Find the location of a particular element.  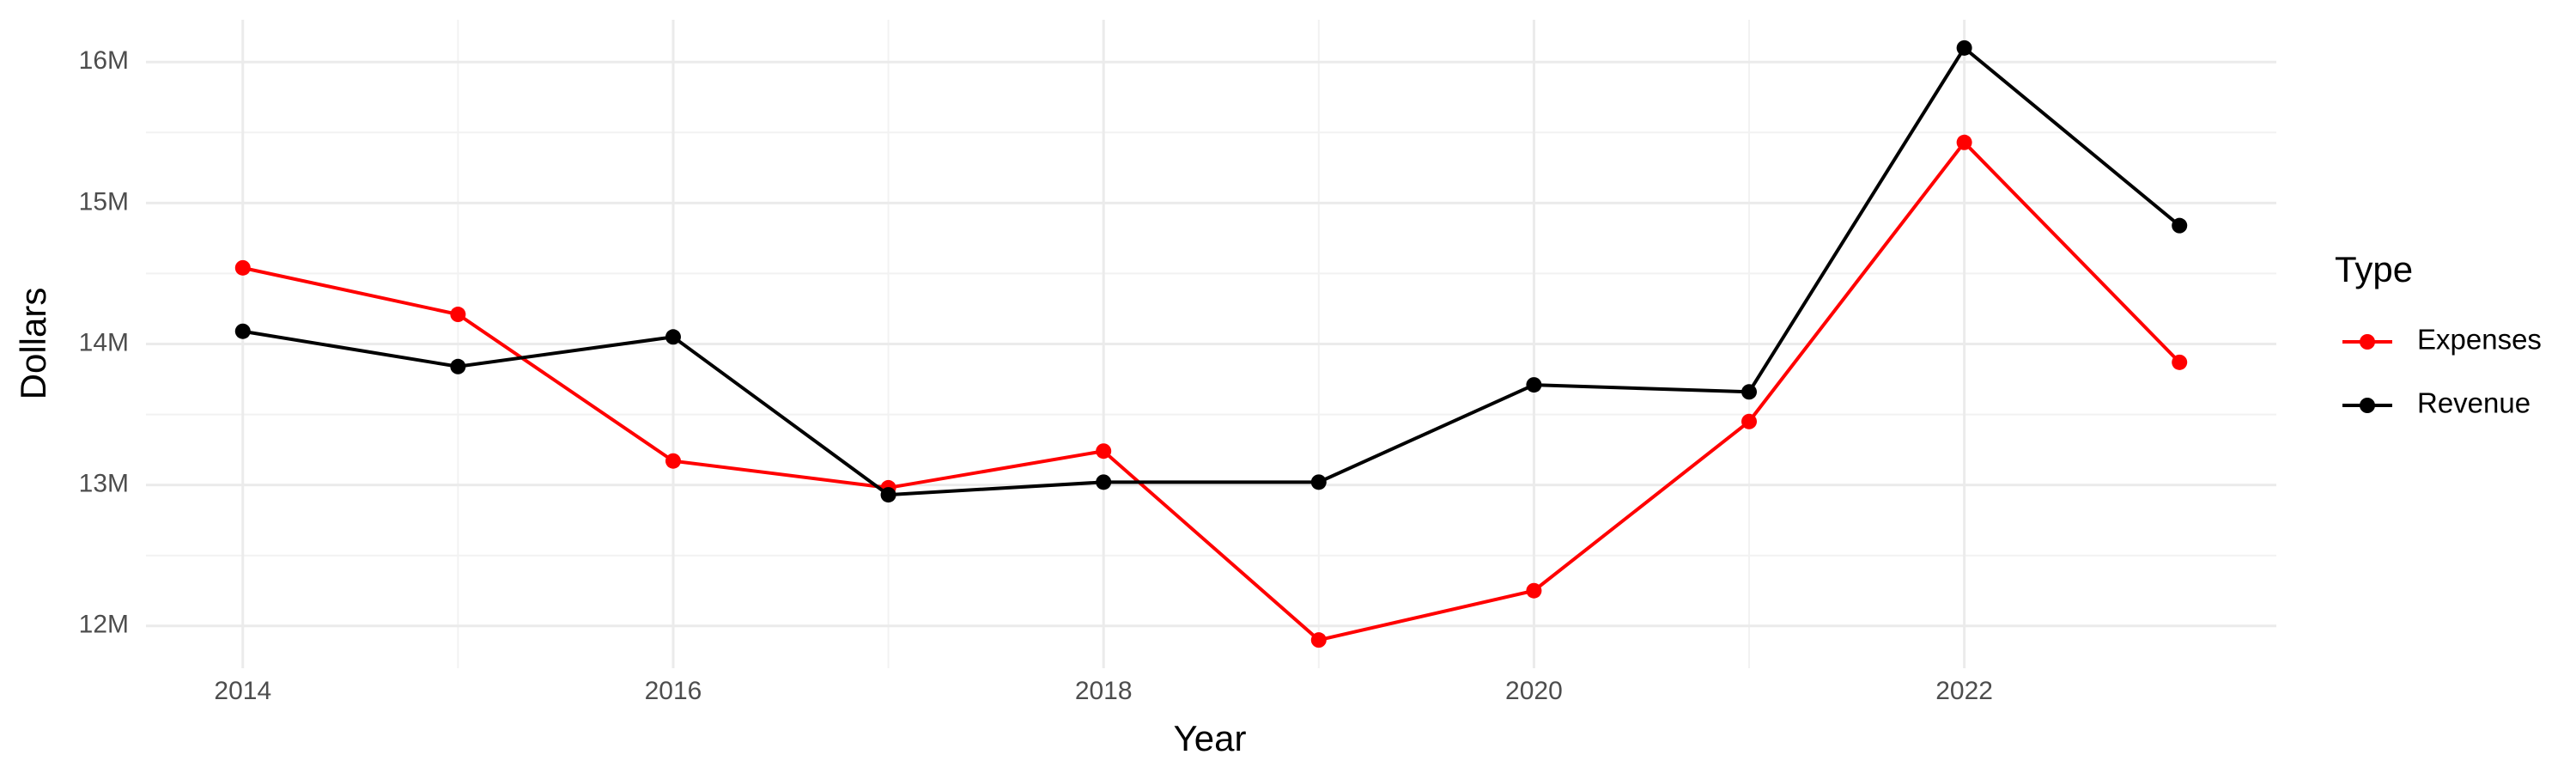

x-tick-label: 2022 is located at coordinates (1964, 691).